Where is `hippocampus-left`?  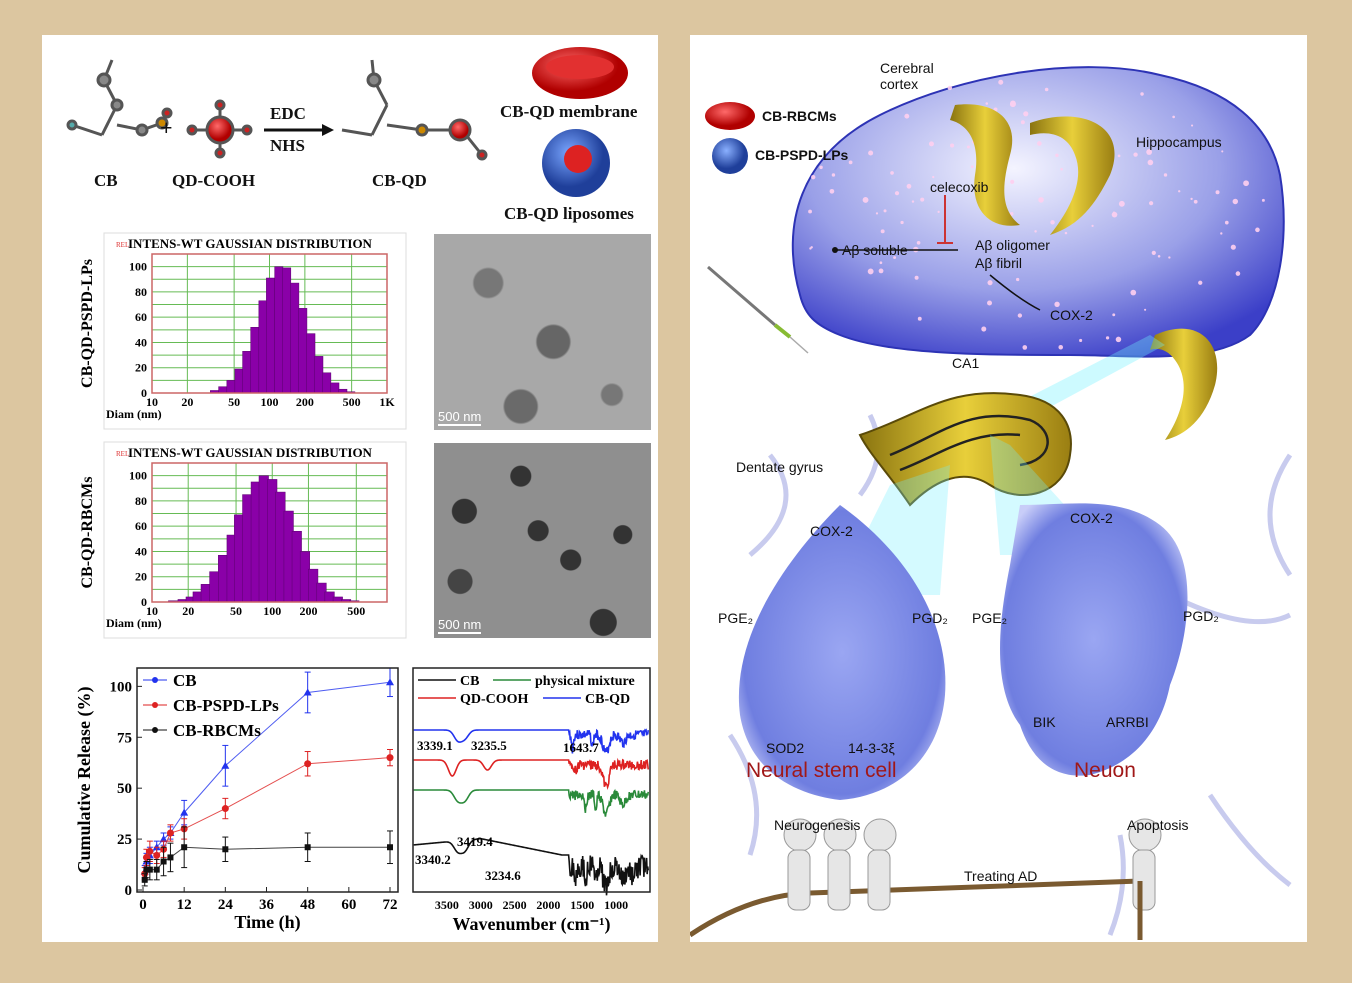 hippocampus-left is located at coordinates (985, 165).